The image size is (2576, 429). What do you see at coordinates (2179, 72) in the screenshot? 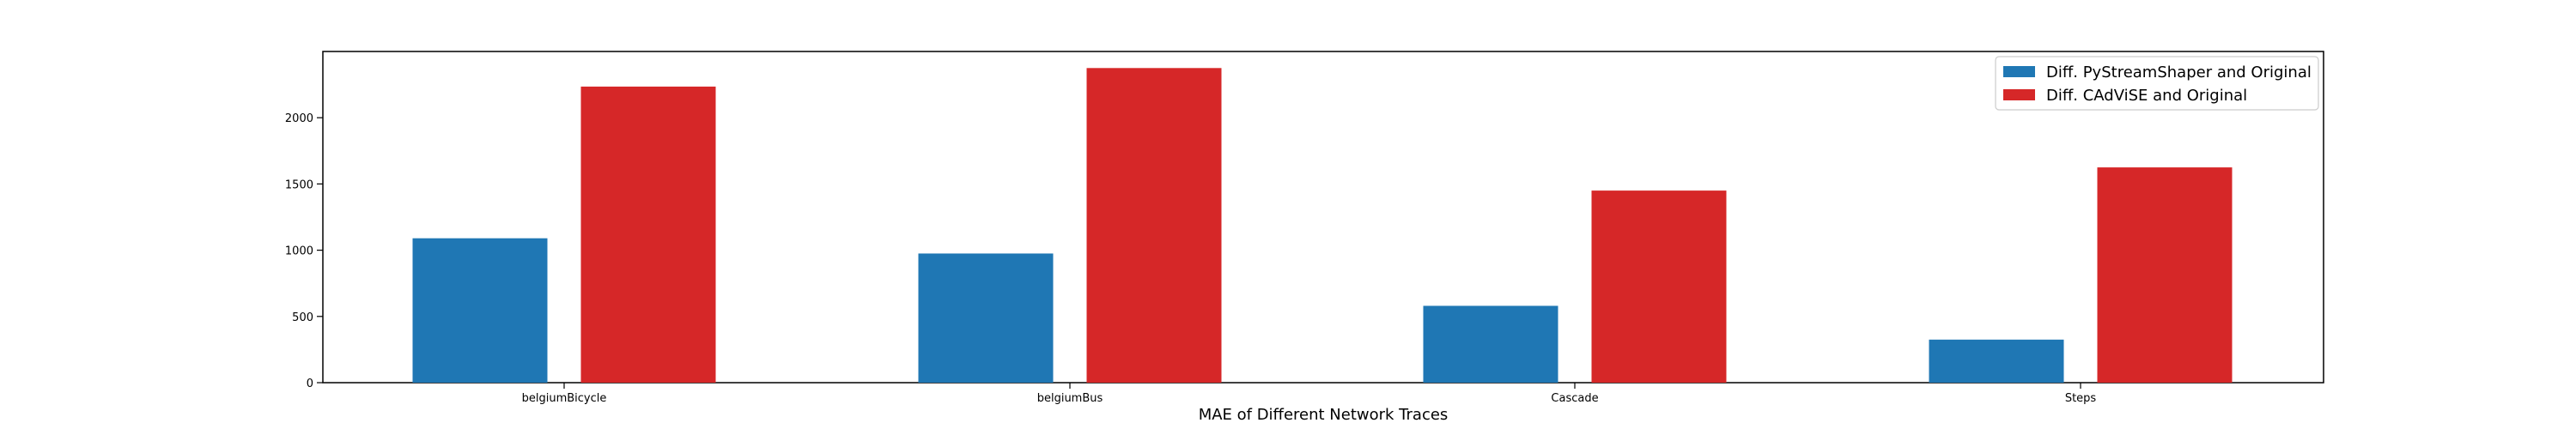
I see `legend-label-pystreamshaper: Diff. PyStreamShaper and Original` at bounding box center [2179, 72].